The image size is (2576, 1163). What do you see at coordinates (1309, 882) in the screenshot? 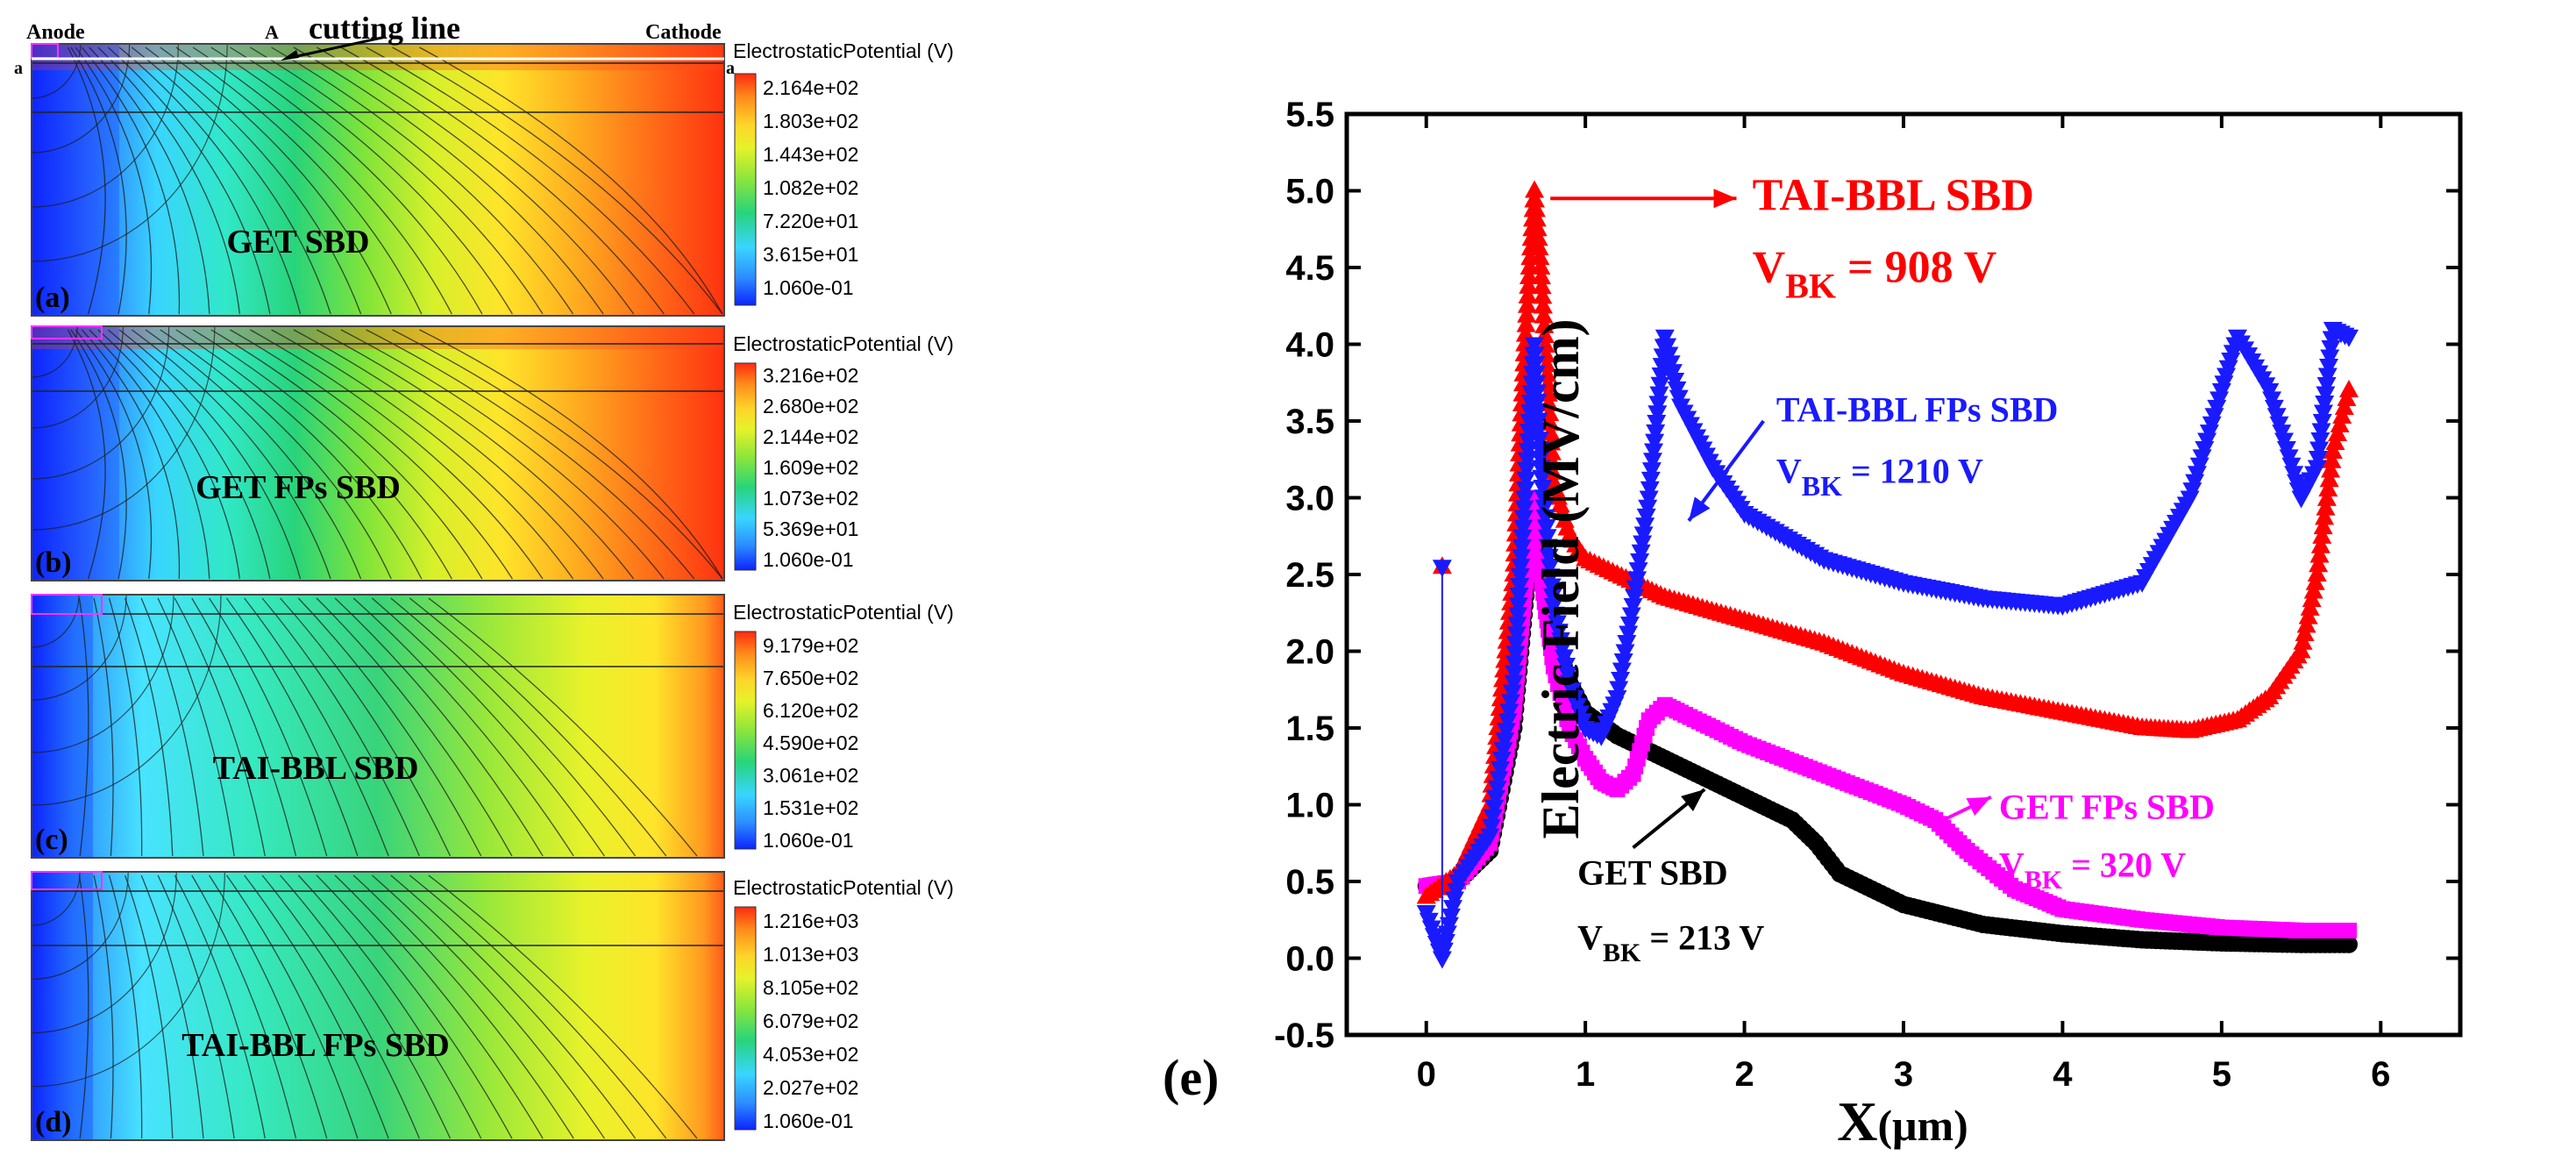
I see `y-tick-label: 0.5` at bounding box center [1309, 882].